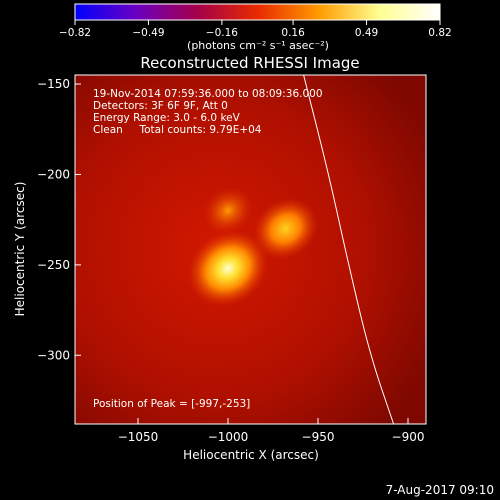  Describe the element at coordinates (228, 268) in the screenshot. I see `source-main` at that location.